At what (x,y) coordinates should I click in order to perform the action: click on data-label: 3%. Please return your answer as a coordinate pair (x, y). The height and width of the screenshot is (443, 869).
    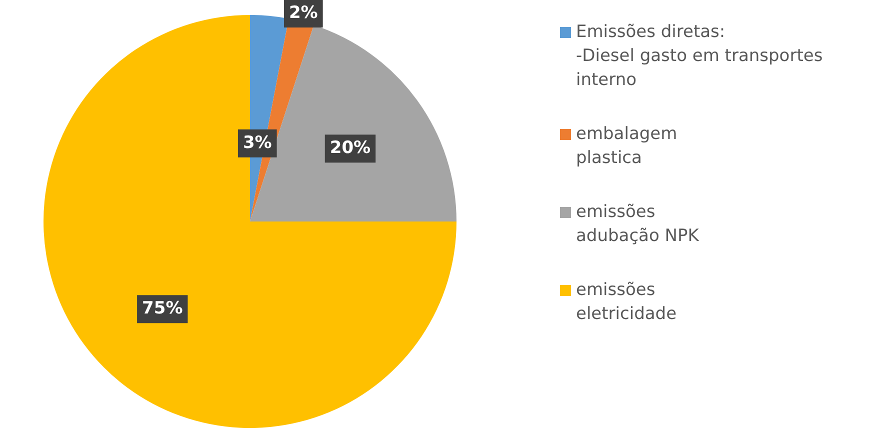
    Looking at the image, I should click on (257, 142).